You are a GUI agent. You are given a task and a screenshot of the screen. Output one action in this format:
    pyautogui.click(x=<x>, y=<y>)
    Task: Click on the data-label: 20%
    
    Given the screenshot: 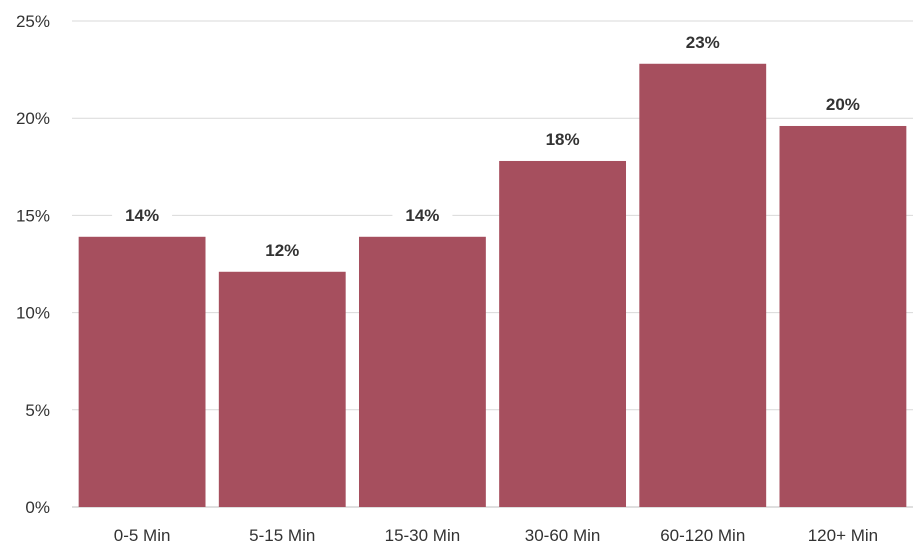 What is the action you would take?
    pyautogui.click(x=843, y=104)
    